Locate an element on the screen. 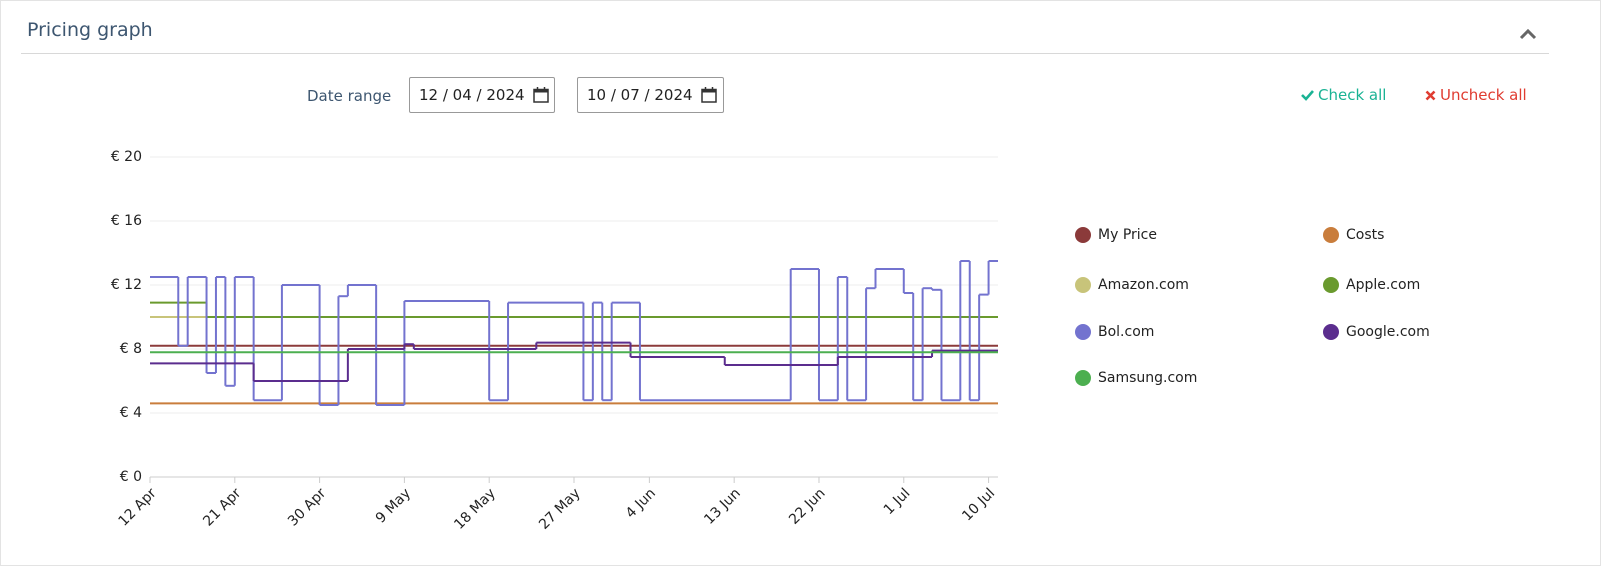  y-tick-label: € 12 is located at coordinates (126, 285).